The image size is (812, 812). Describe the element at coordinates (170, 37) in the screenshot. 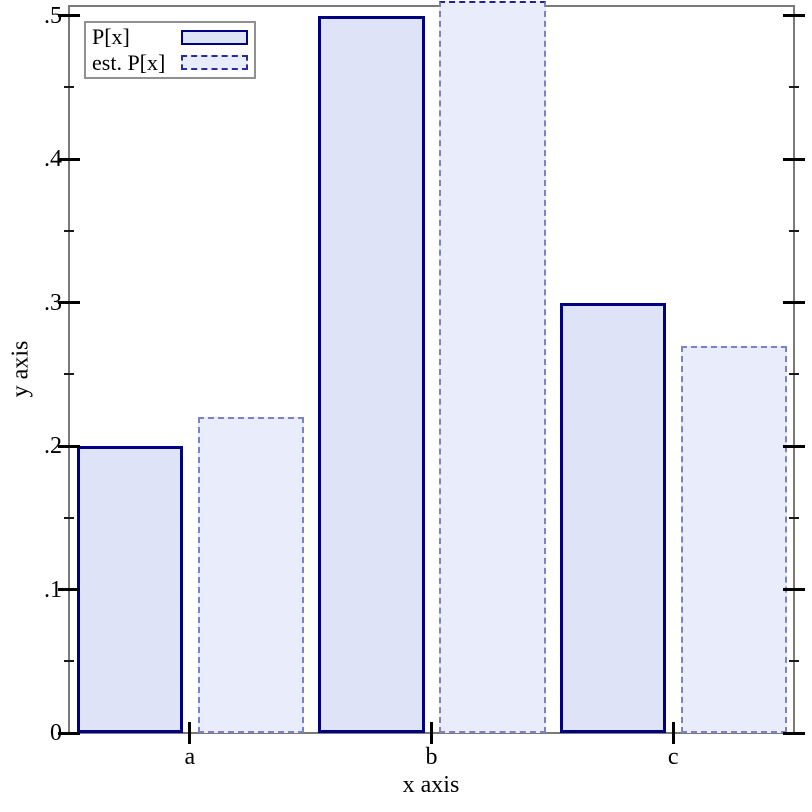

I see `legend-entry-px: P[x]` at that location.